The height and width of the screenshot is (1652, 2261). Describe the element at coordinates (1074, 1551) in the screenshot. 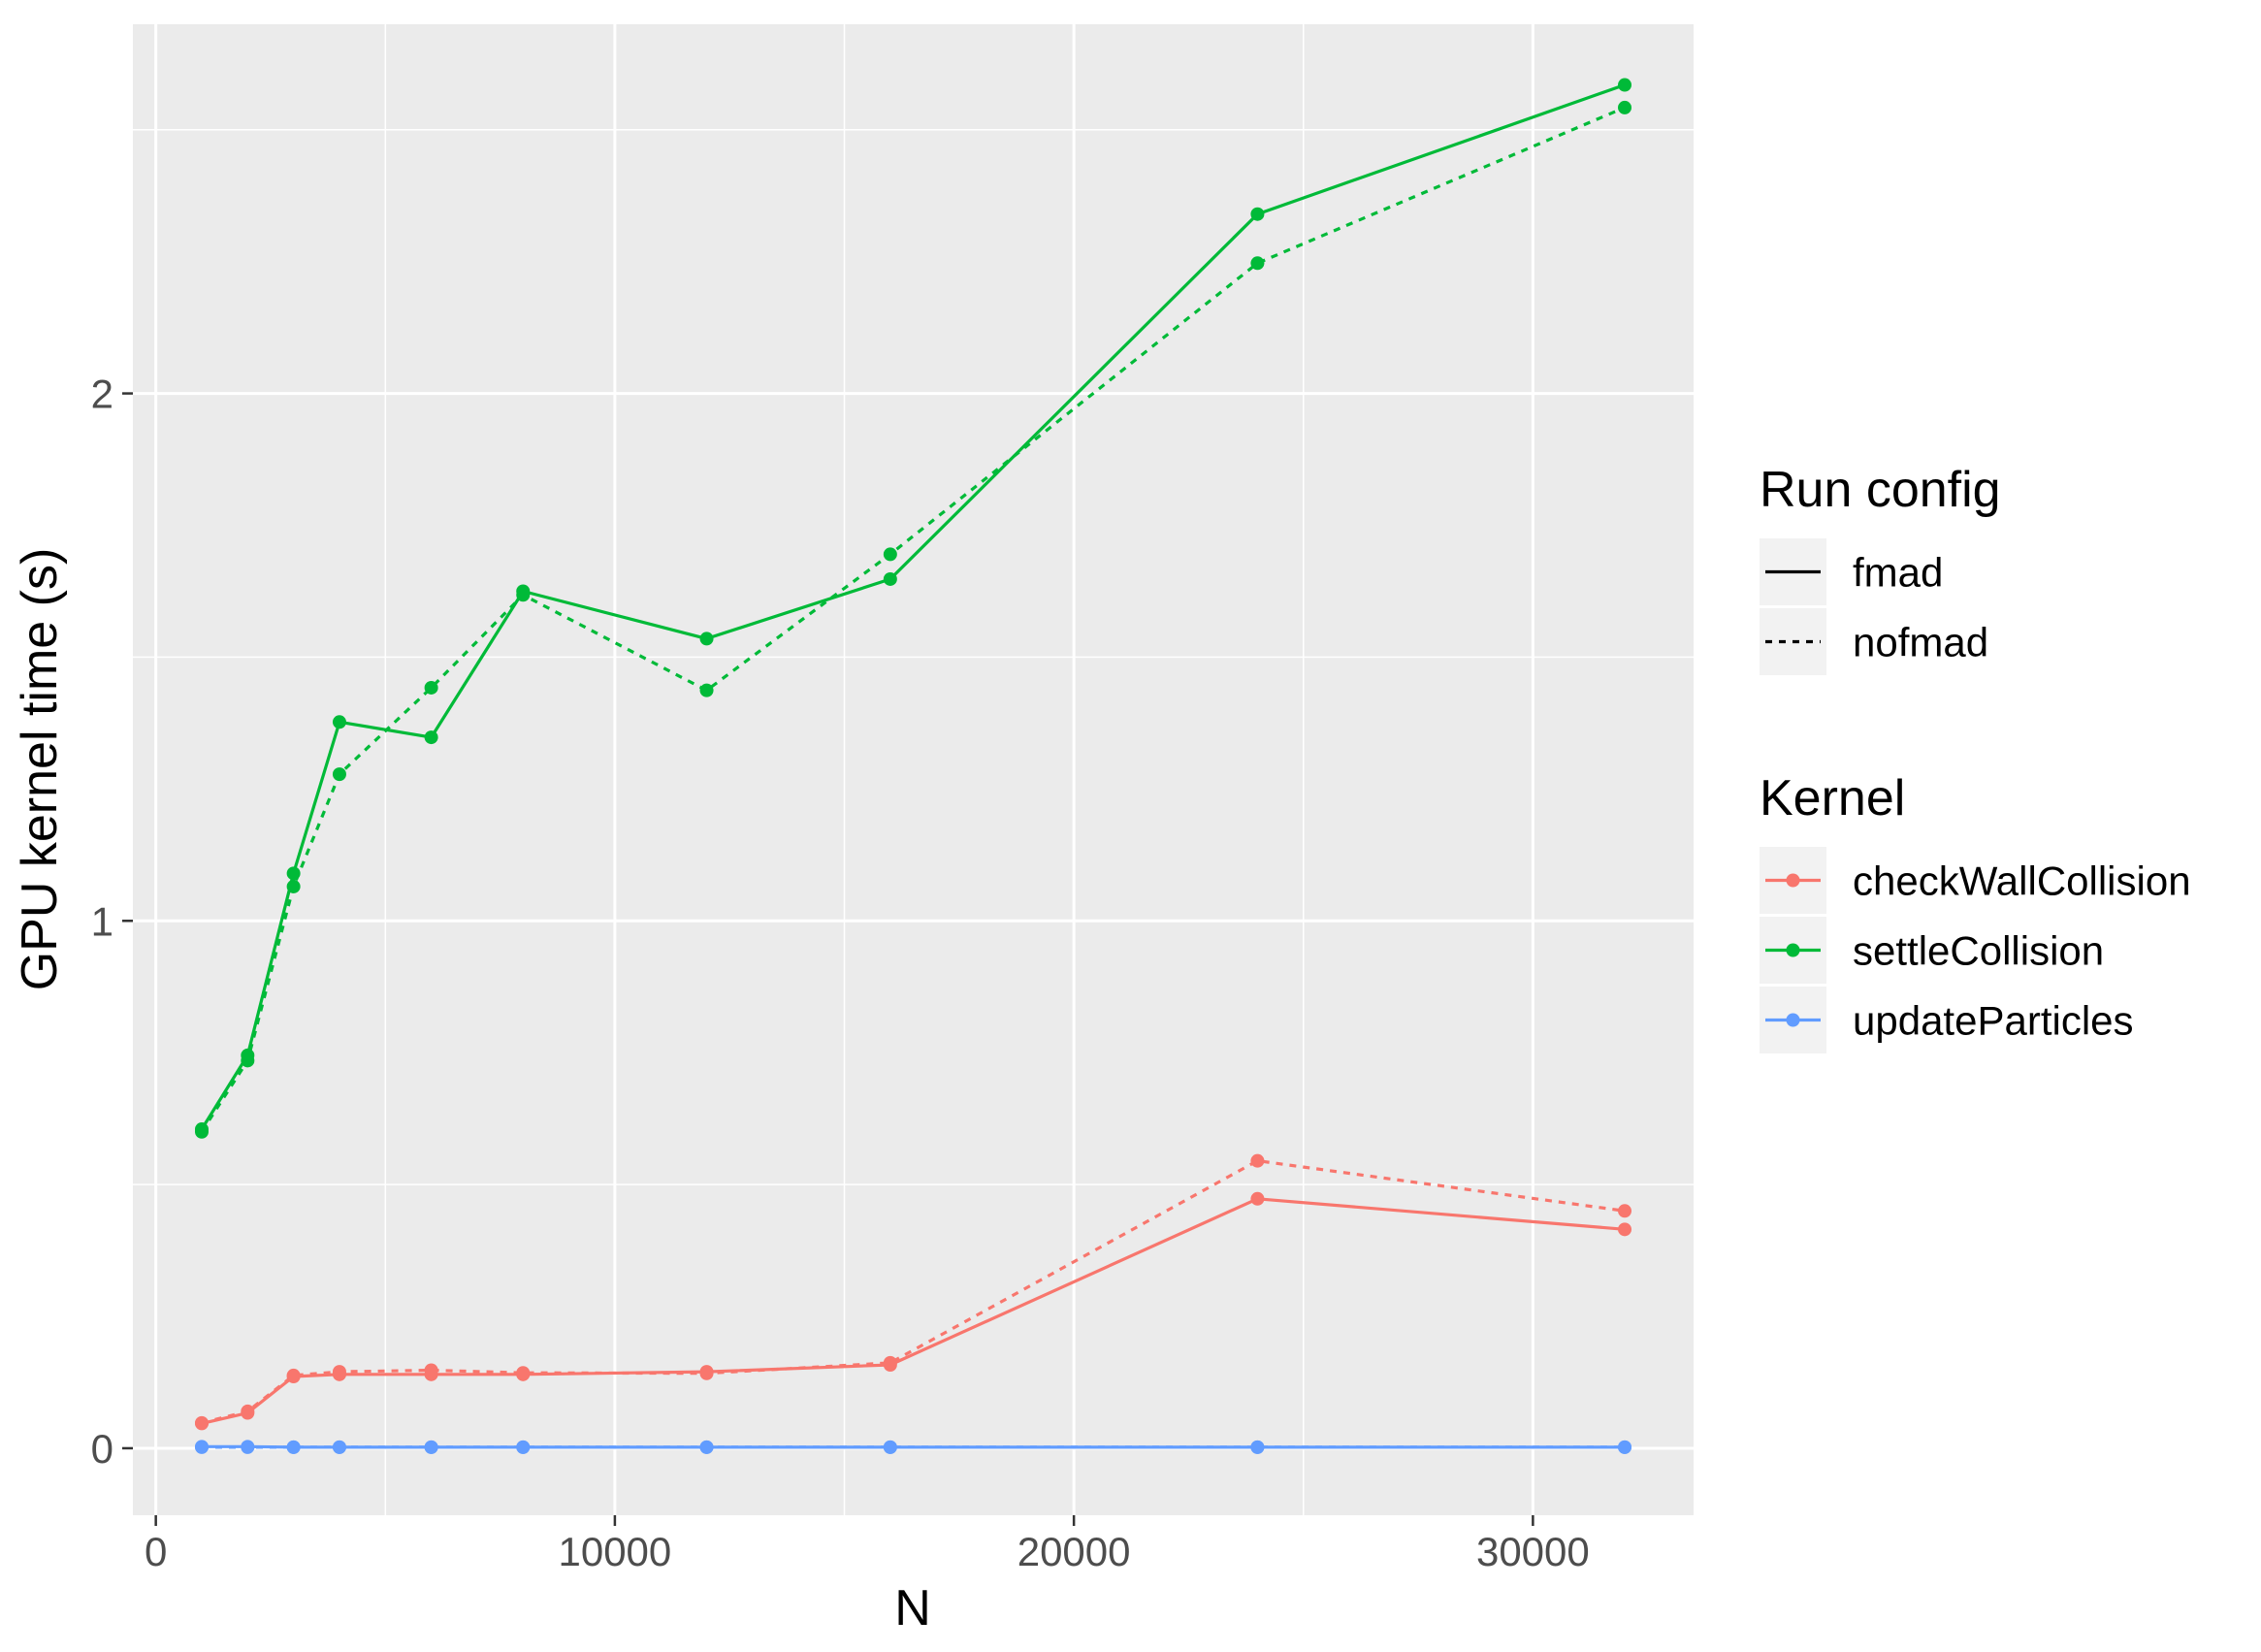

I see `x-tick-label: 20000` at that location.